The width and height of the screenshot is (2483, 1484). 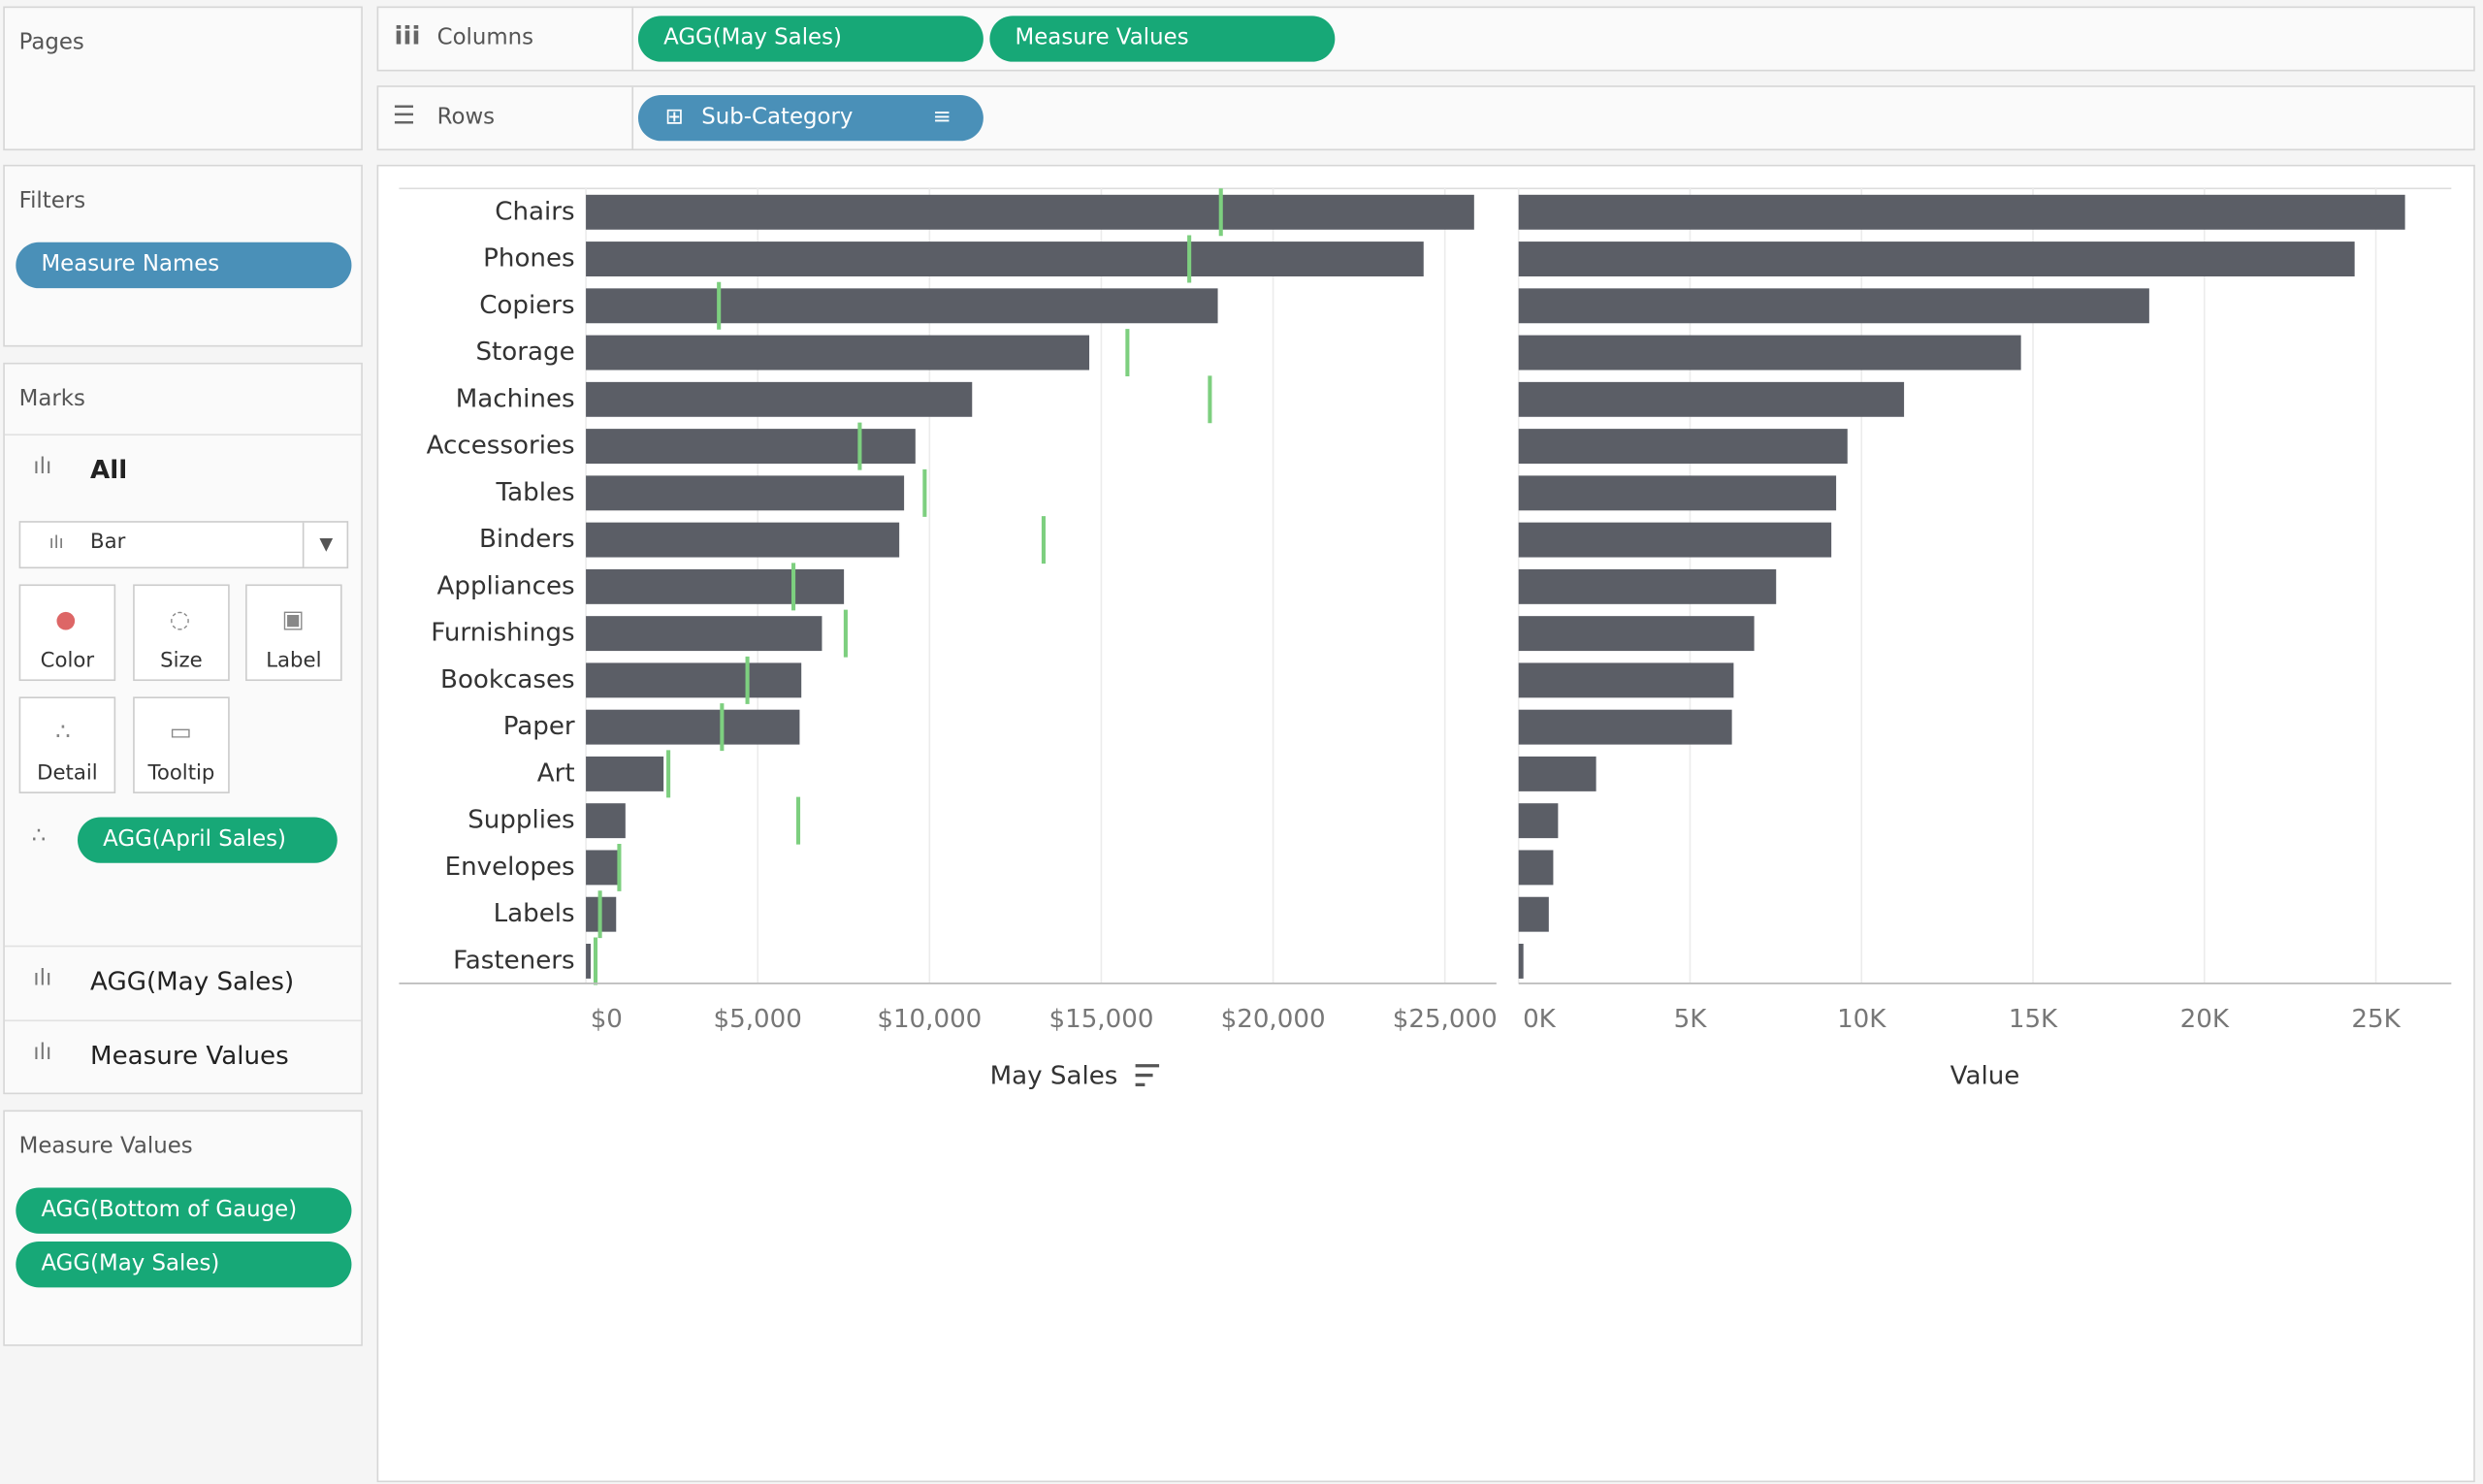 What do you see at coordinates (1691, 1020) in the screenshot?
I see `x-tick-label: 5K` at bounding box center [1691, 1020].